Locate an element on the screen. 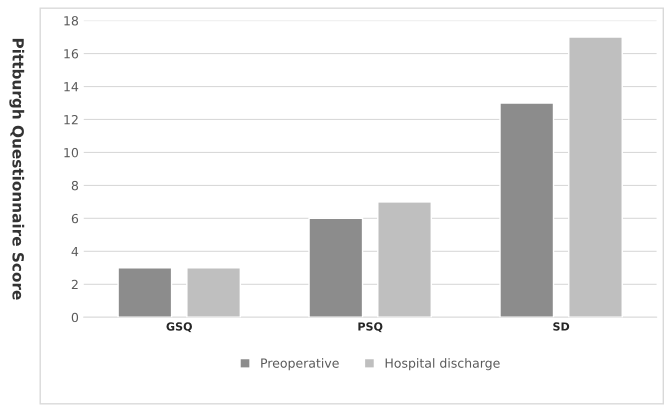 The height and width of the screenshot is (412, 670). legend-label: Preoperative is located at coordinates (300, 364).